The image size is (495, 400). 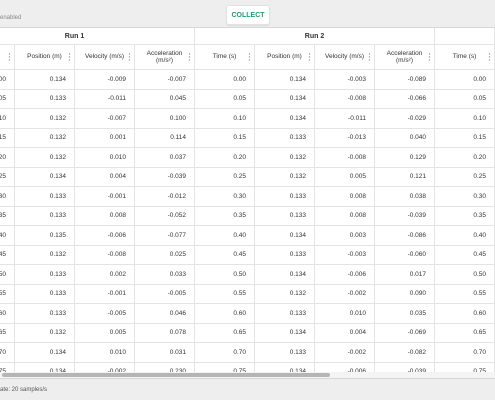 I want to click on data-cell: 0.05, so click(x=7, y=99).